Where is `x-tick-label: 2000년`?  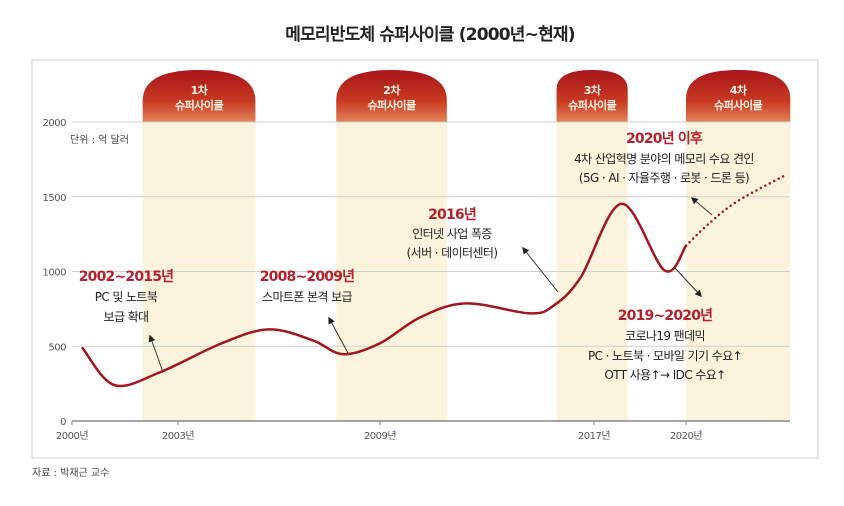
x-tick-label: 2000년 is located at coordinates (72, 436).